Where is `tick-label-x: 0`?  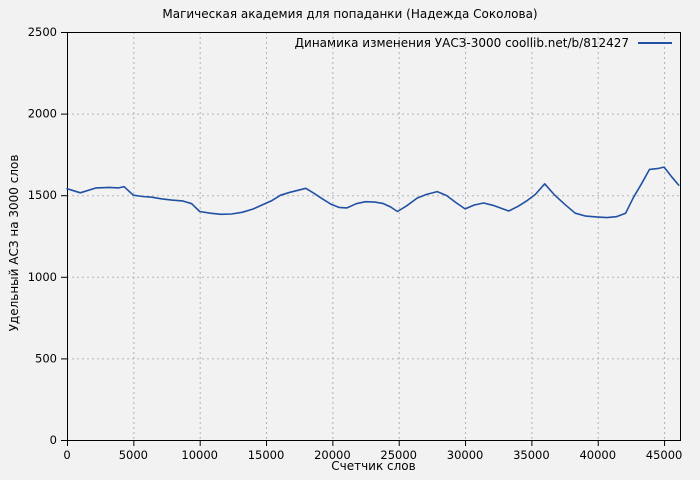 tick-label-x: 0 is located at coordinates (66, 455).